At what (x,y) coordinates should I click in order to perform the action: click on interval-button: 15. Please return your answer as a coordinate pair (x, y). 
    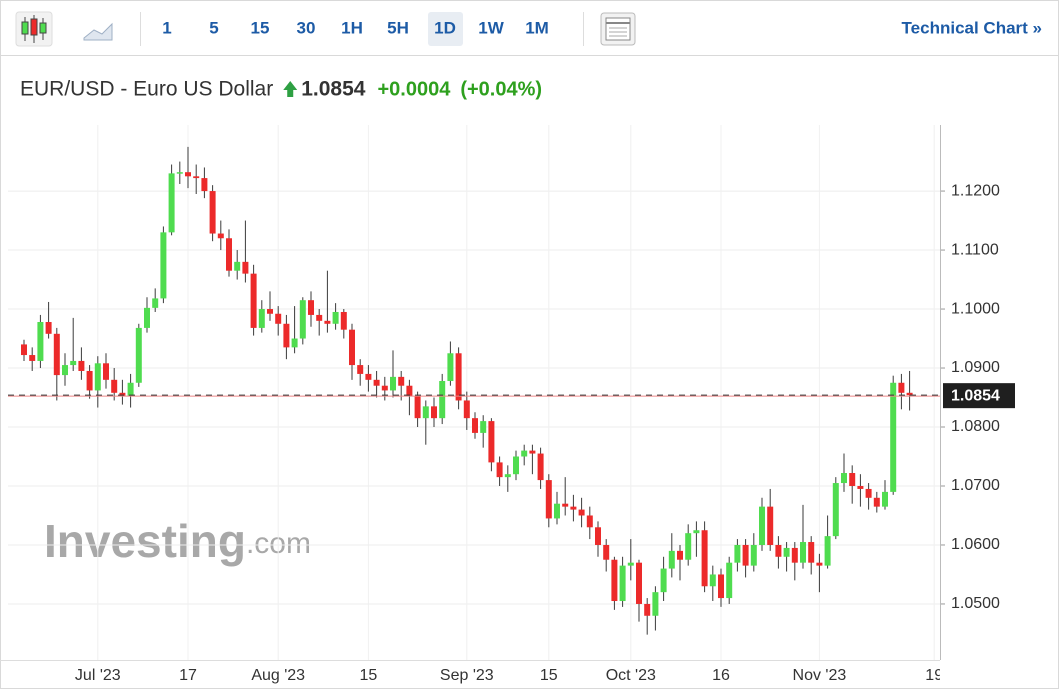
    Looking at the image, I should click on (260, 27).